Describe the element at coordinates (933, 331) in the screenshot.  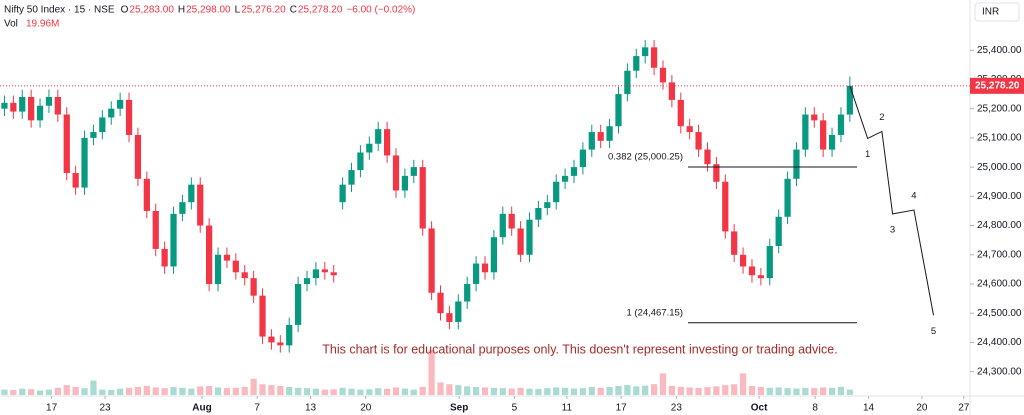
I see `wave-label: 5` at that location.